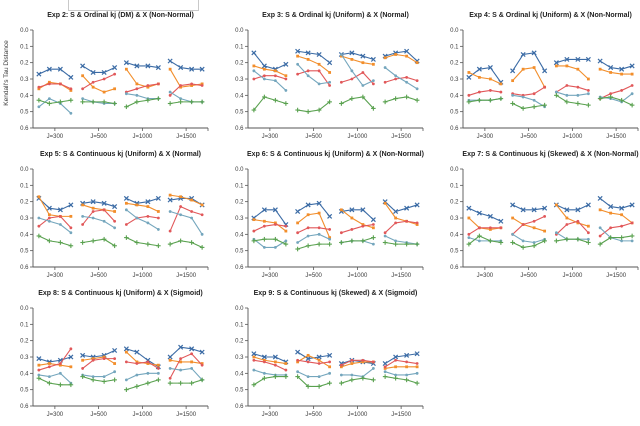 The height and width of the screenshot is (426, 640). I want to click on x-tick-label: J=300, so click(485, 276).